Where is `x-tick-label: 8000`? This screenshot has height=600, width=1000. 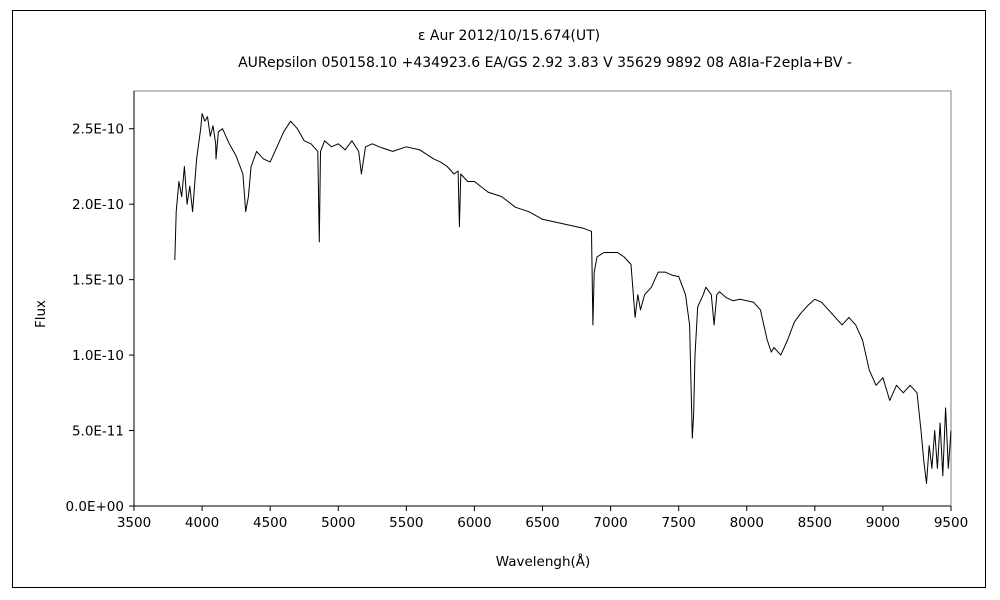
x-tick-label: 8000 is located at coordinates (747, 523).